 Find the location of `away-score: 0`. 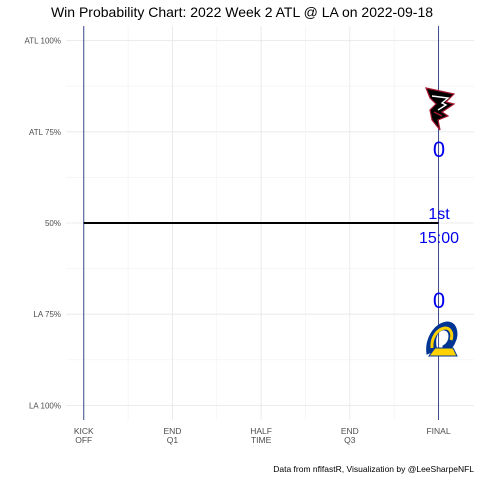

away-score: 0 is located at coordinates (439, 149).